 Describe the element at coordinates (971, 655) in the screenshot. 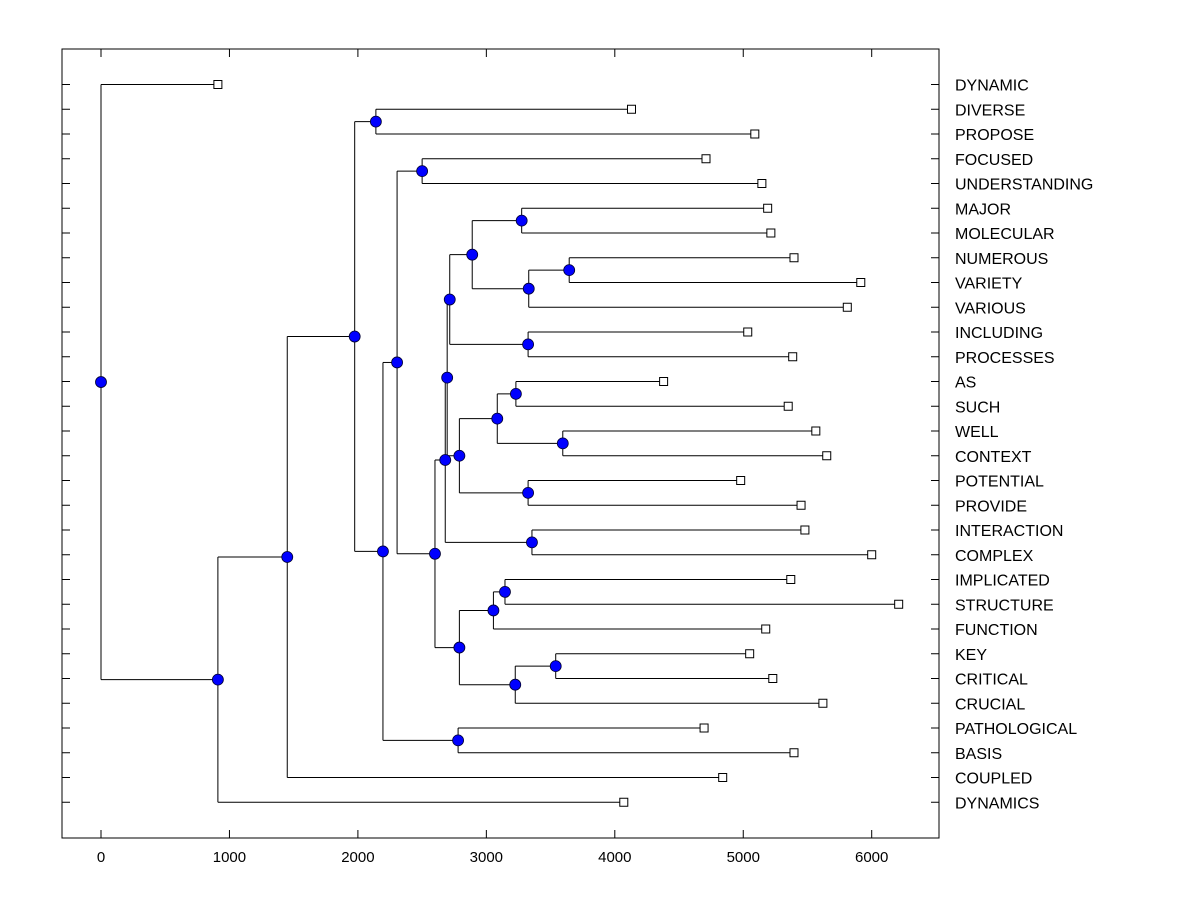

I see `leaf-label: KEY` at that location.